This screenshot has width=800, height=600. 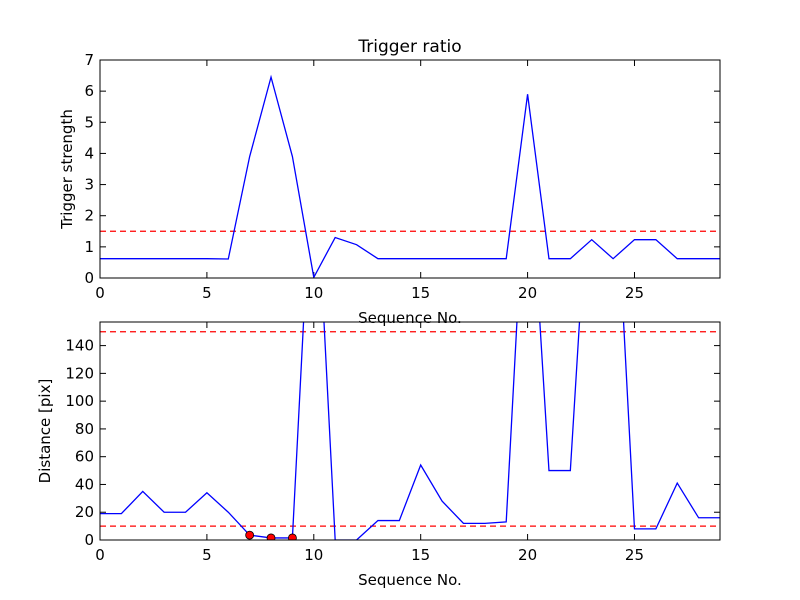 What do you see at coordinates (84, 484) in the screenshot?
I see `y-tick-label: 40` at bounding box center [84, 484].